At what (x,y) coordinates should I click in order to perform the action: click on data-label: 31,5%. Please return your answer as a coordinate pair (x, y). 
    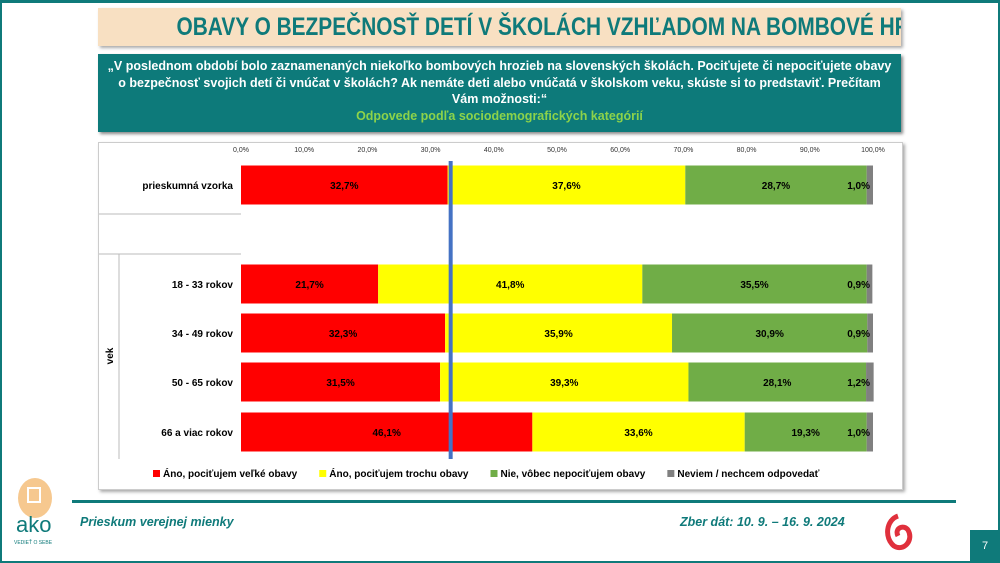
    Looking at the image, I should click on (340, 383).